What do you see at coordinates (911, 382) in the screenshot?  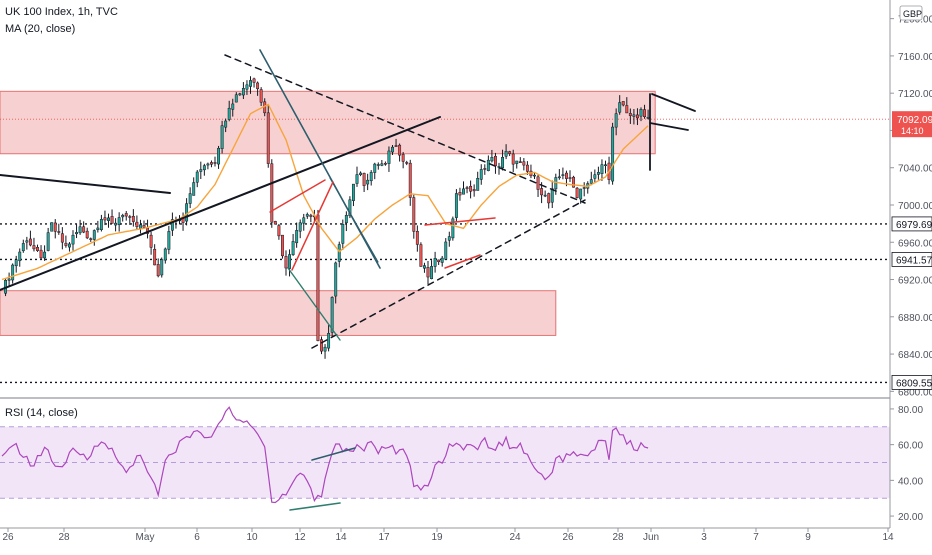 I see `level-price-label: 6809.55` at bounding box center [911, 382].